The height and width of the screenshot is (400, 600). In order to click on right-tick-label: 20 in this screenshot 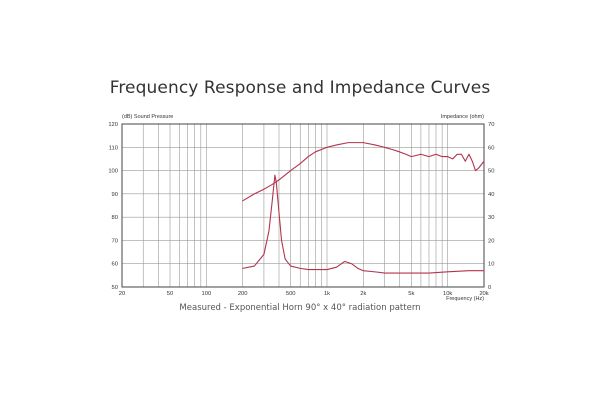, I will do `click(491, 241)`.